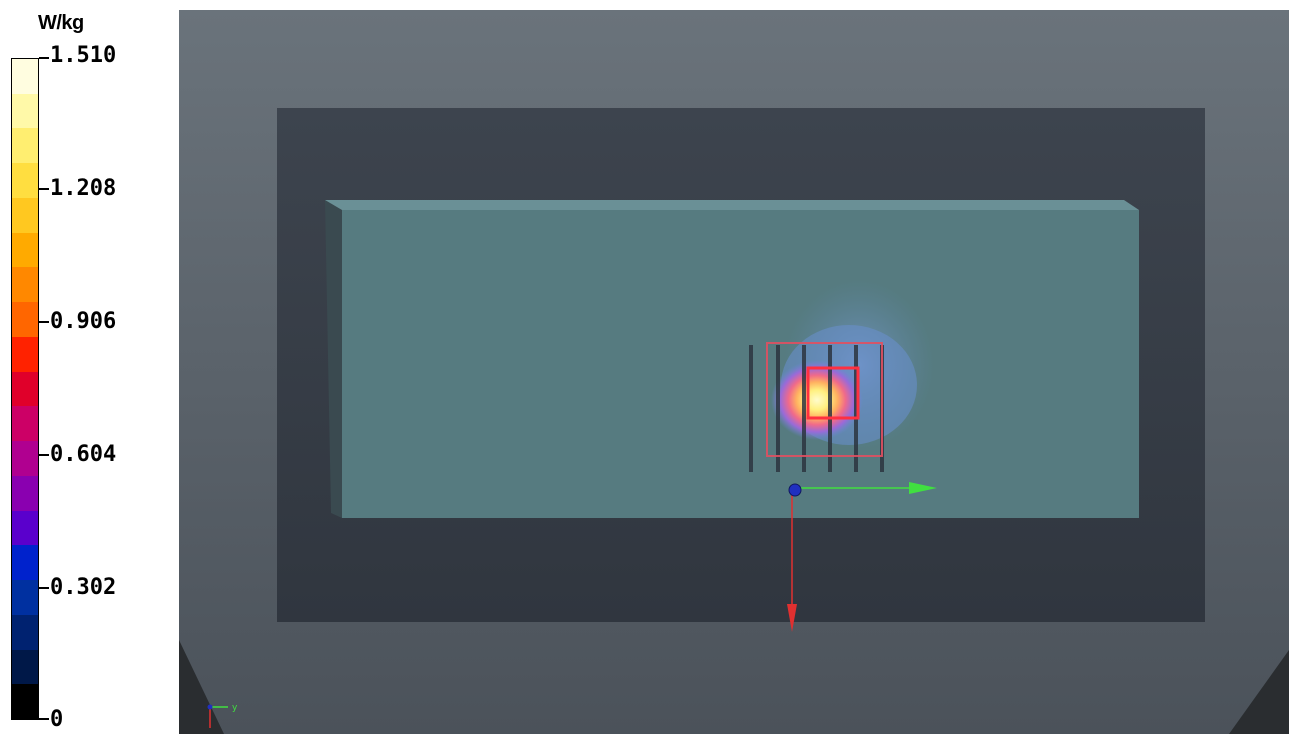  Describe the element at coordinates (235, 708) in the screenshot. I see `mini-axis-y-label: y` at that location.